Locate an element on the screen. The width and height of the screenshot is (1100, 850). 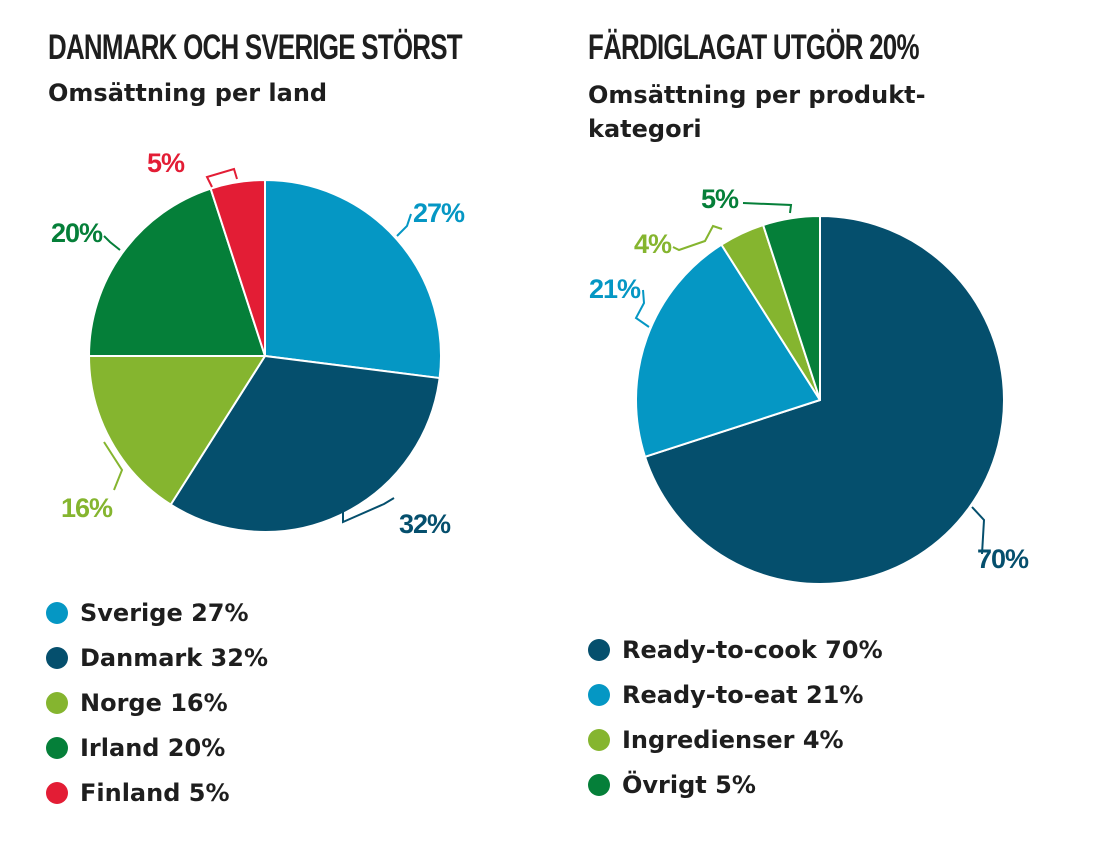
data-label-irland: 20% is located at coordinates (77, 233).